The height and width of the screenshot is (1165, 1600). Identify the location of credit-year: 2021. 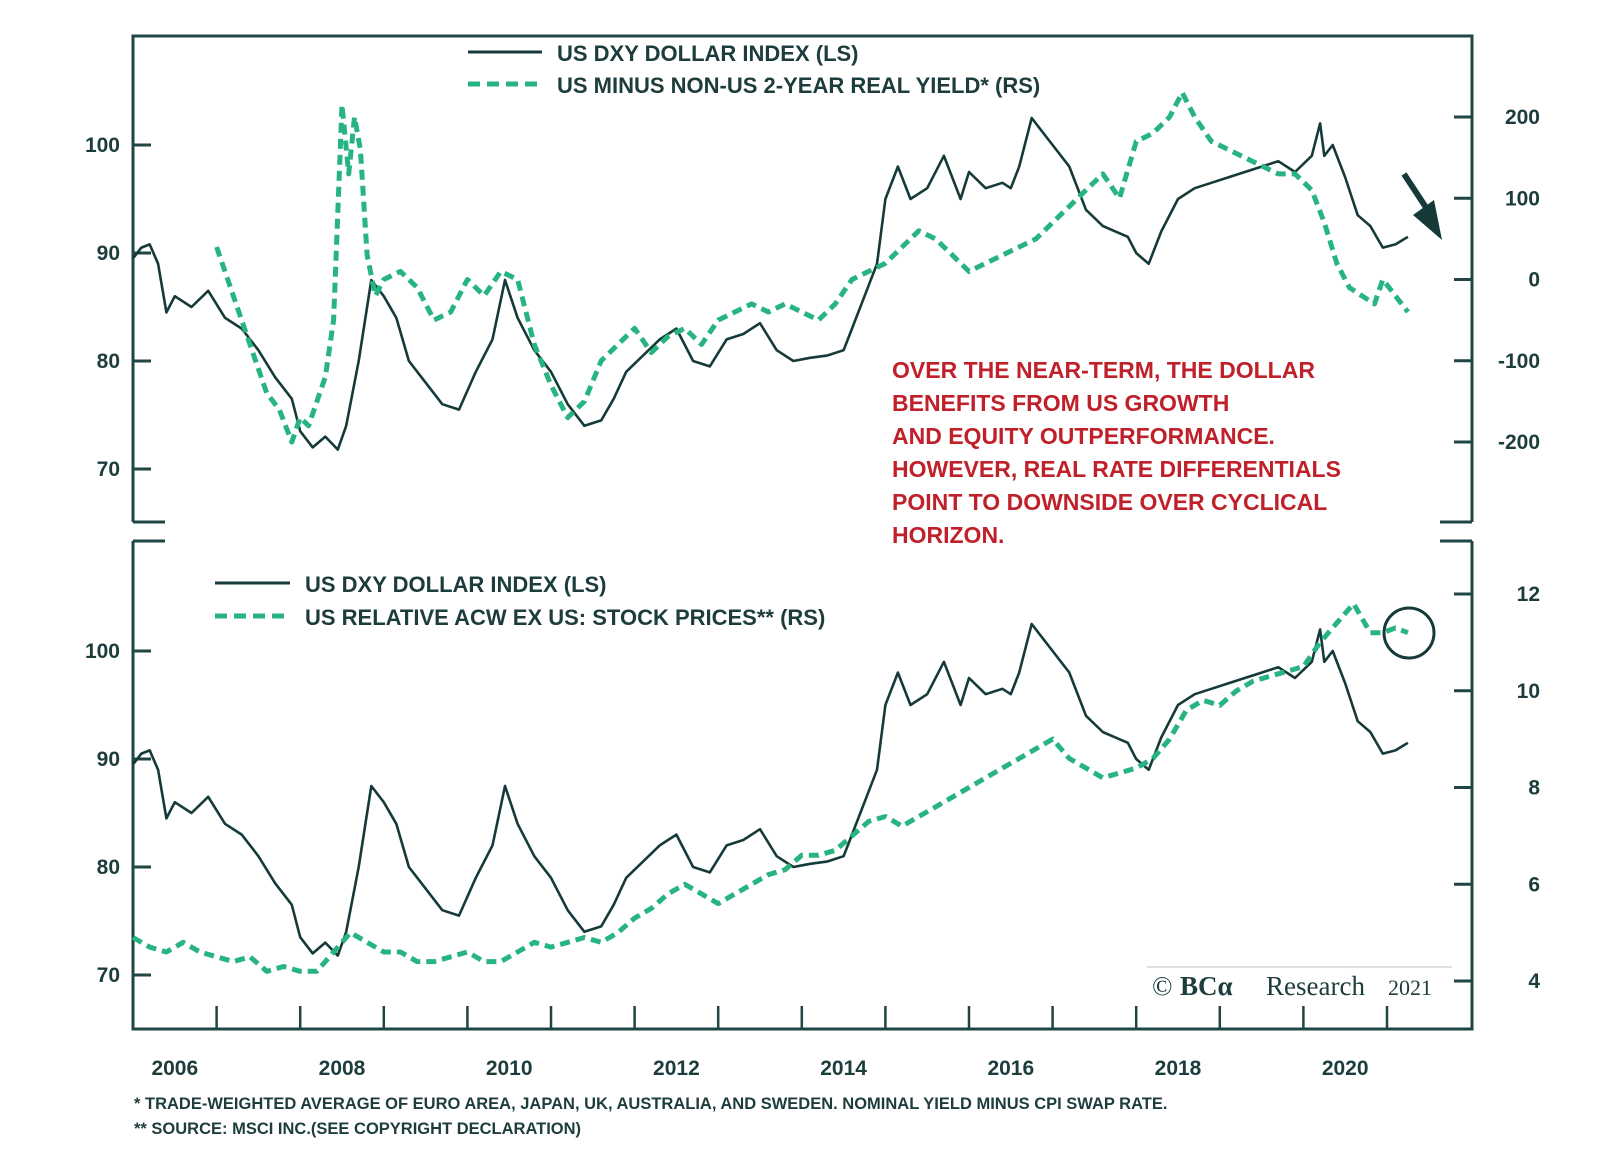
(1410, 987).